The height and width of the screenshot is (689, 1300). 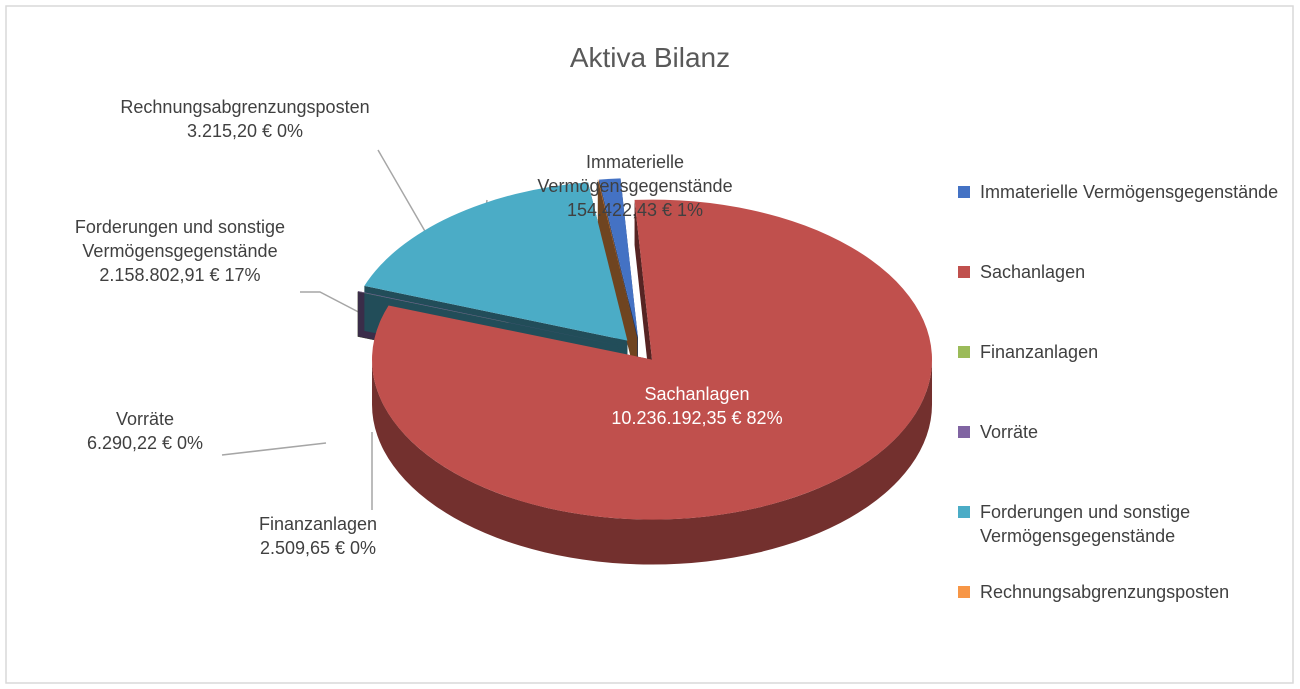 What do you see at coordinates (1129, 192) in the screenshot?
I see `legend-label: Immaterielle Vermögensgegenstände` at bounding box center [1129, 192].